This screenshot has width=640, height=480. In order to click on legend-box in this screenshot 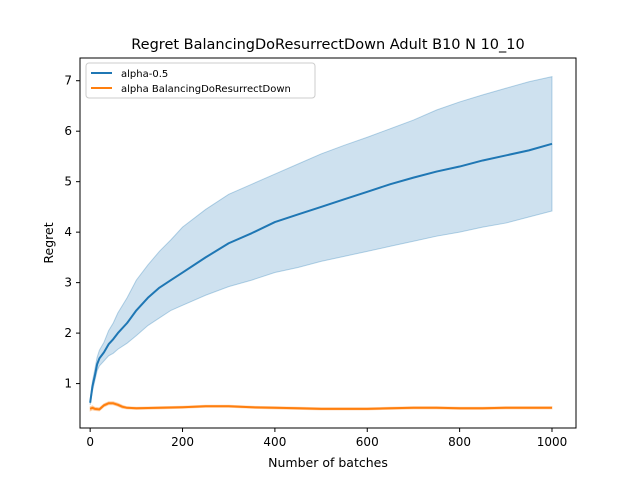, I will do `click(200, 80)`.